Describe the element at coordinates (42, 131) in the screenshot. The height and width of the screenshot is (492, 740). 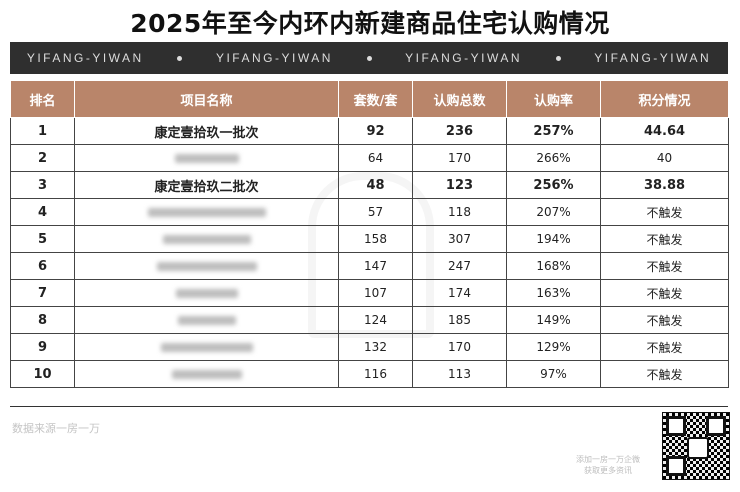
I see `rank-cell: 1` at that location.